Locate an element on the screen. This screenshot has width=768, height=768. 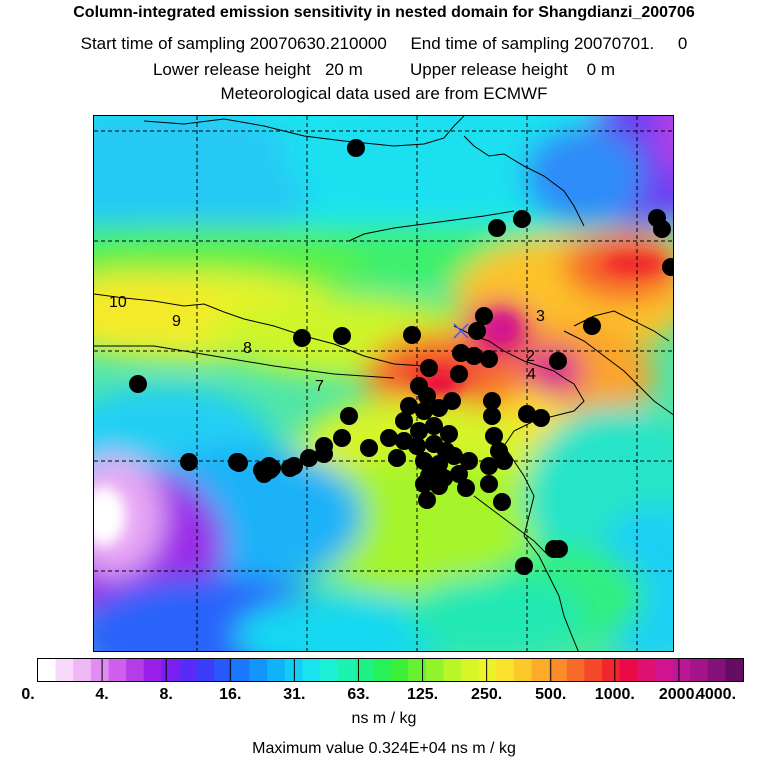
trajectory-label: 2 is located at coordinates (530, 356).